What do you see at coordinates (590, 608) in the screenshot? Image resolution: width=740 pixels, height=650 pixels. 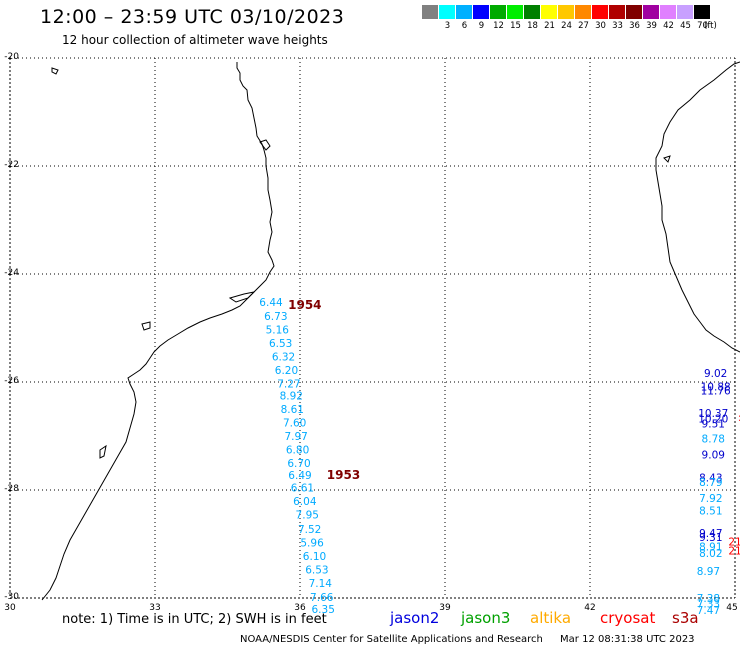 I see `lon-label: 42` at bounding box center [590, 608].